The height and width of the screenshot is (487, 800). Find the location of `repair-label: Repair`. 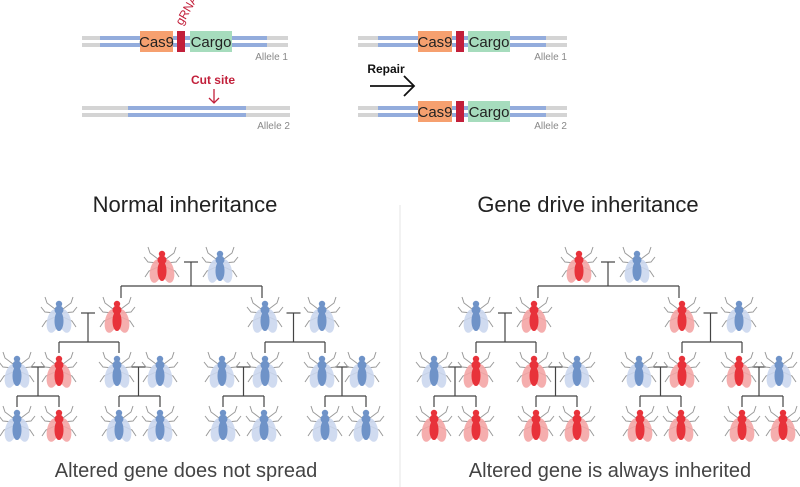

repair-label: Repair is located at coordinates (386, 69).